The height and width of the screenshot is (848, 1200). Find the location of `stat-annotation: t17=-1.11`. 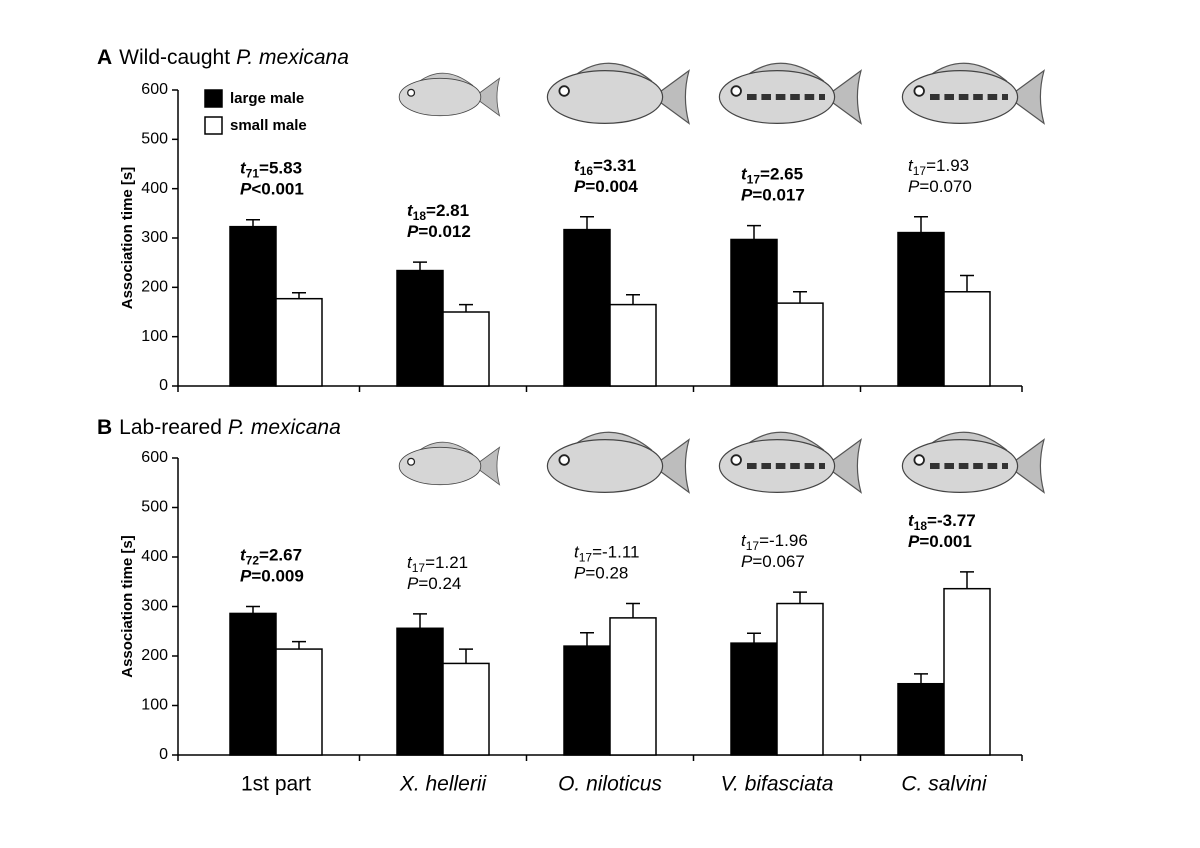

stat-annotation: t17=-1.11 is located at coordinates (607, 554).